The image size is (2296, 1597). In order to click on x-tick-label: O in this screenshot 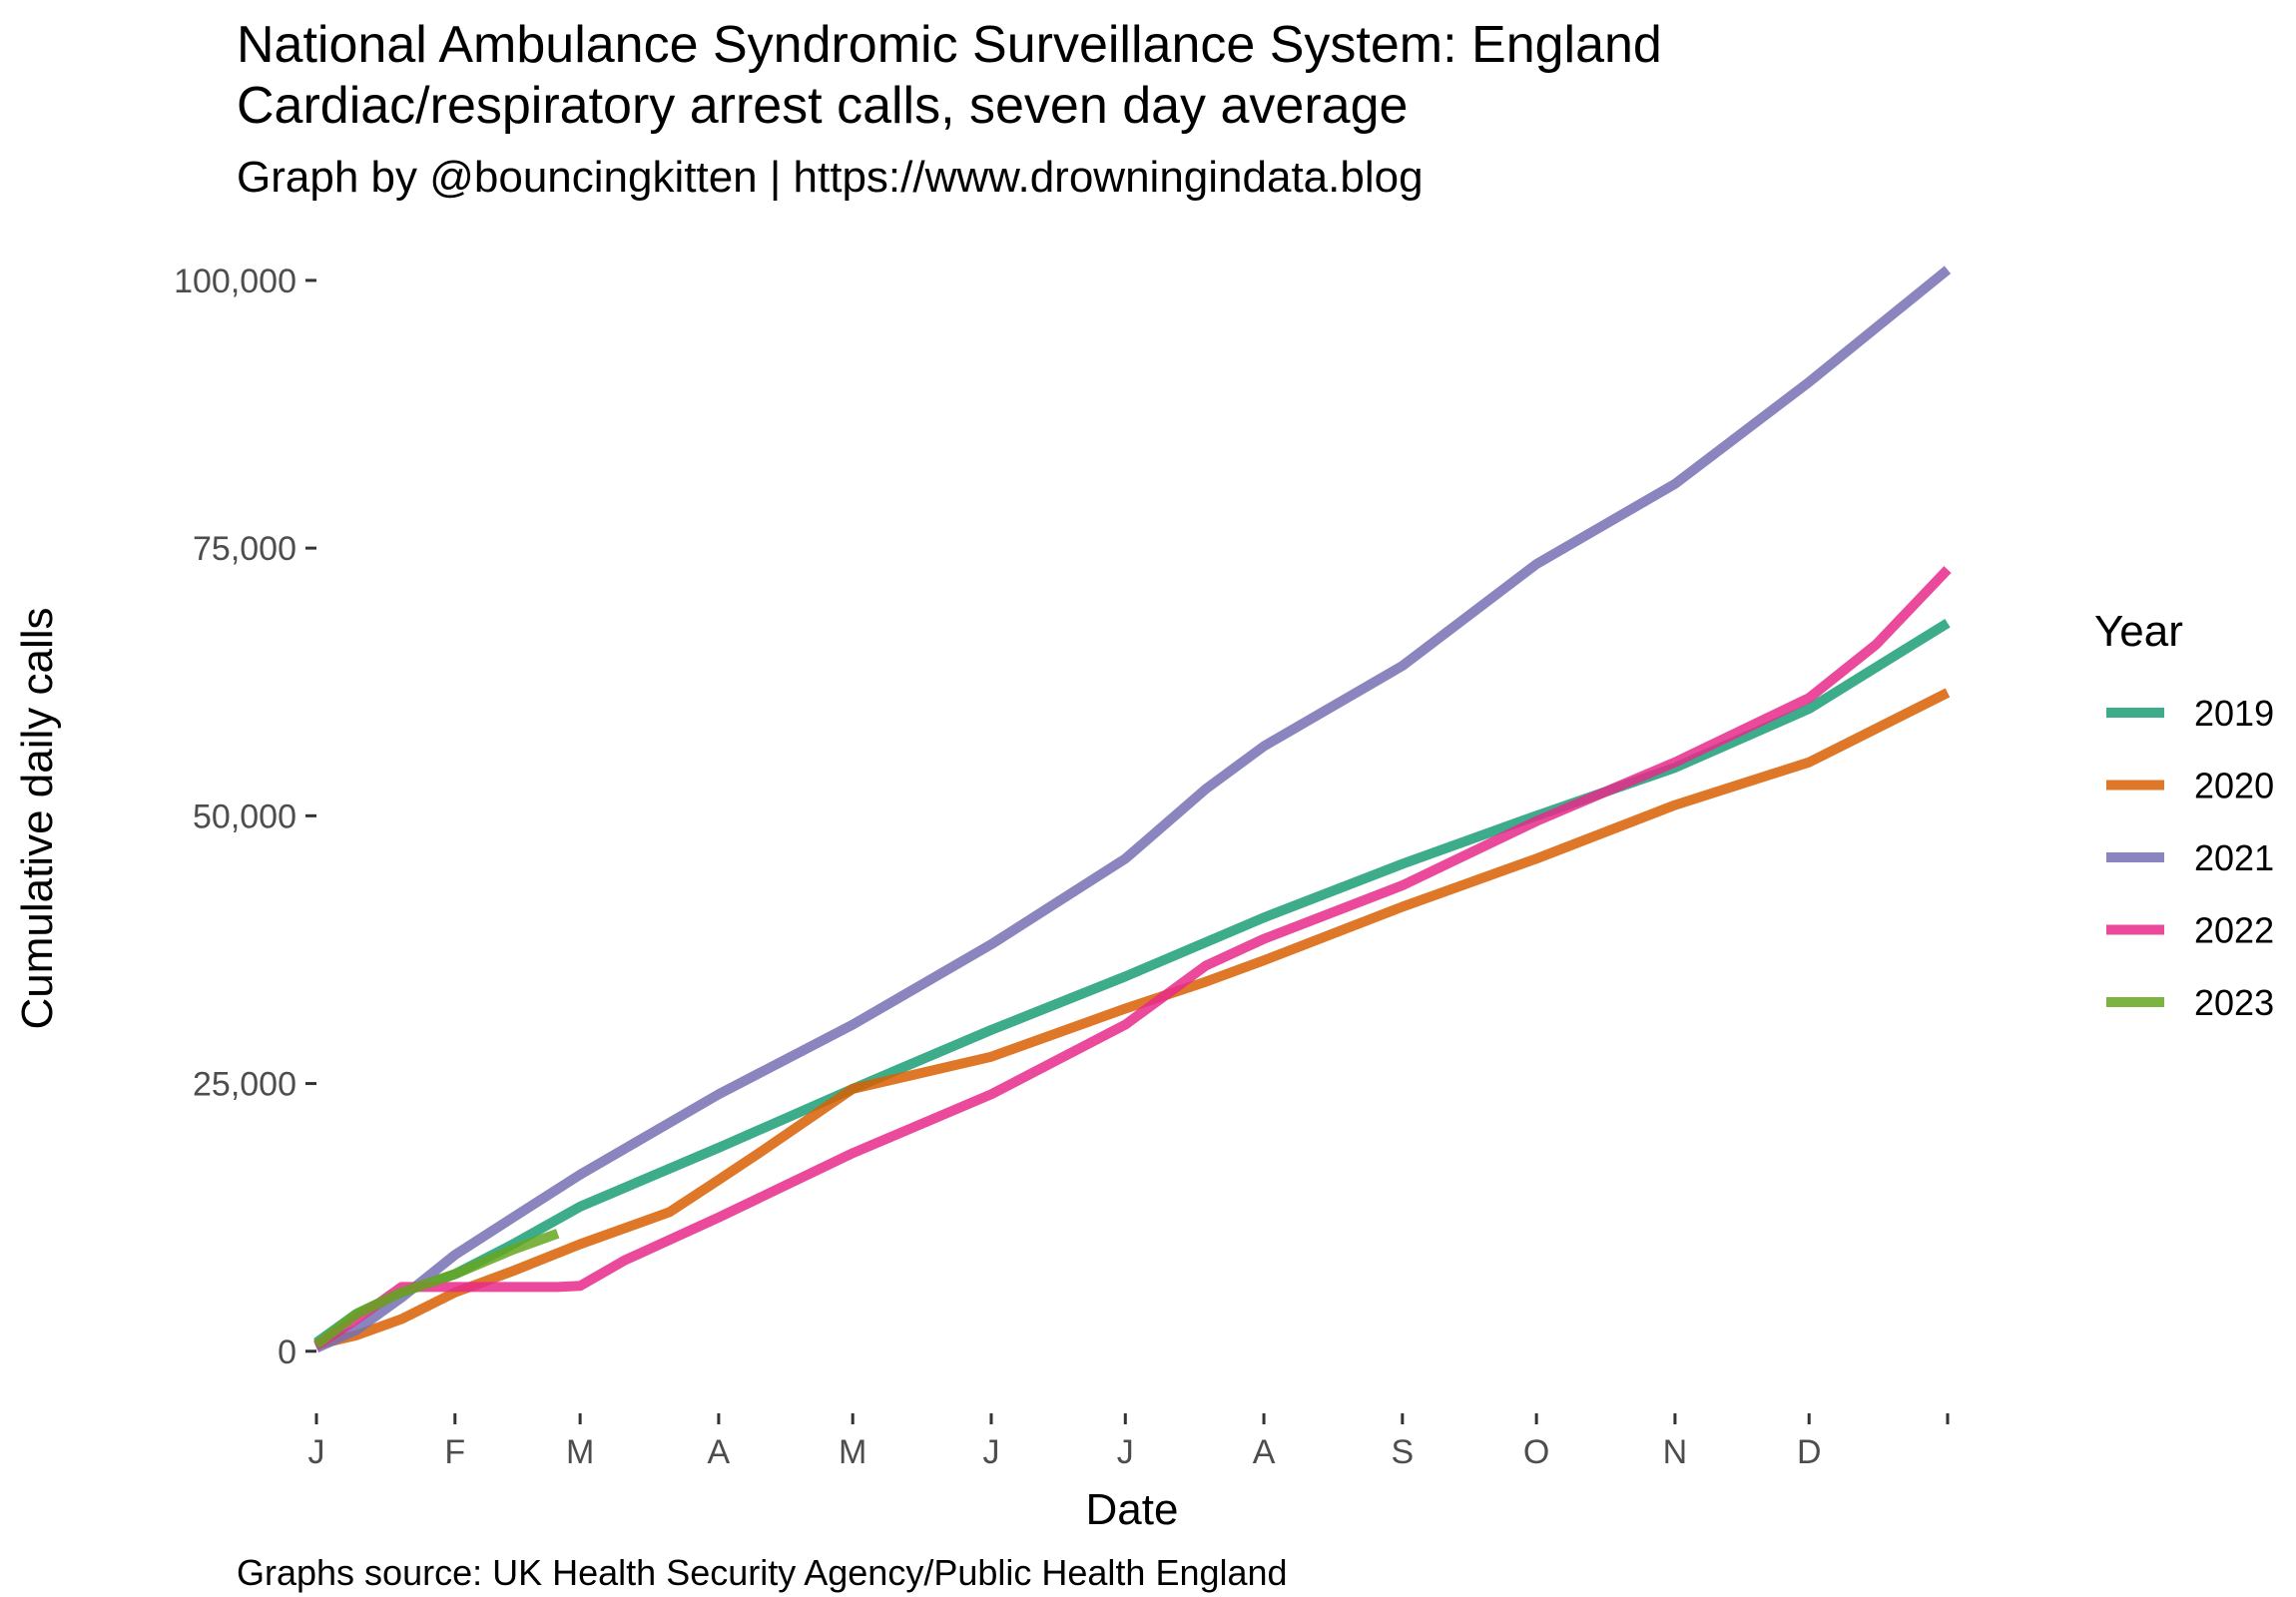, I will do `click(1536, 1452)`.